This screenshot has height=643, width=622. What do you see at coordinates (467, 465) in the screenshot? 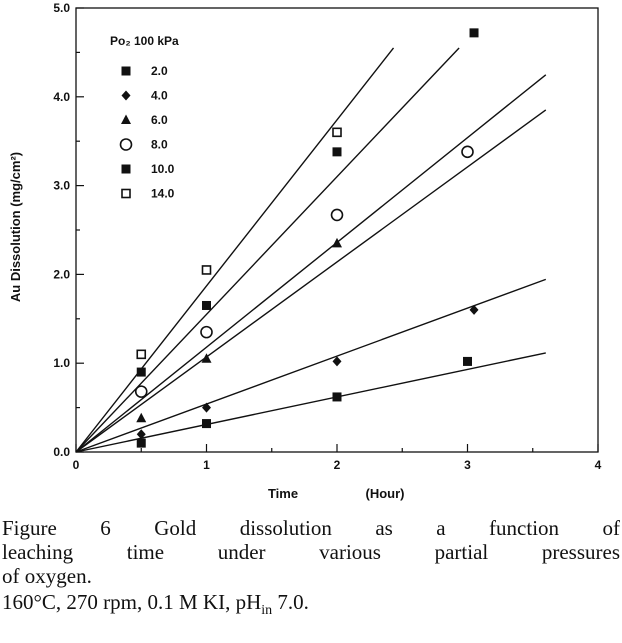
I see `x-tick-label: 3` at bounding box center [467, 465].